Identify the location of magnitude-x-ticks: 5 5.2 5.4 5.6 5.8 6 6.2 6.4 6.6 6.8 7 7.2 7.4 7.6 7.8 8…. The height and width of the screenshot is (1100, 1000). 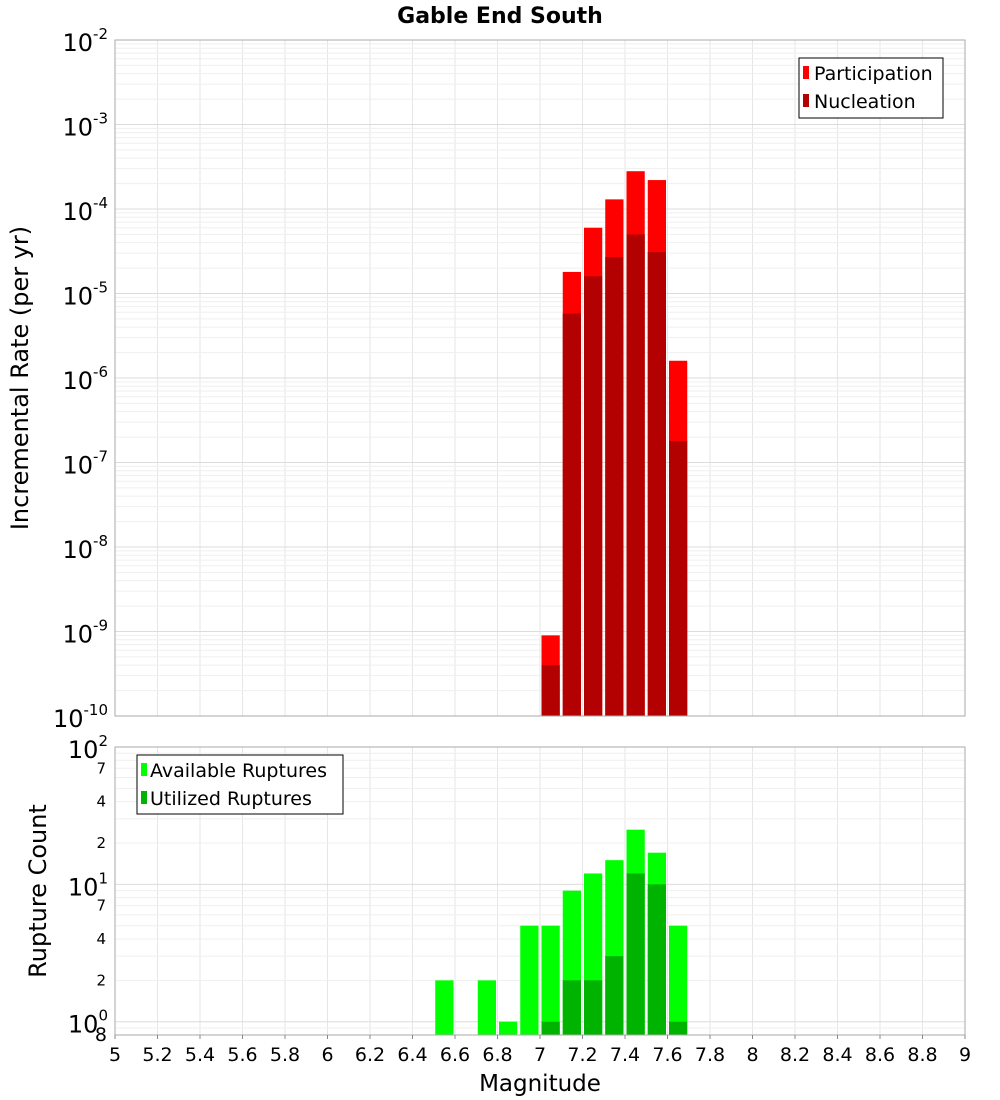
(540, 1050).